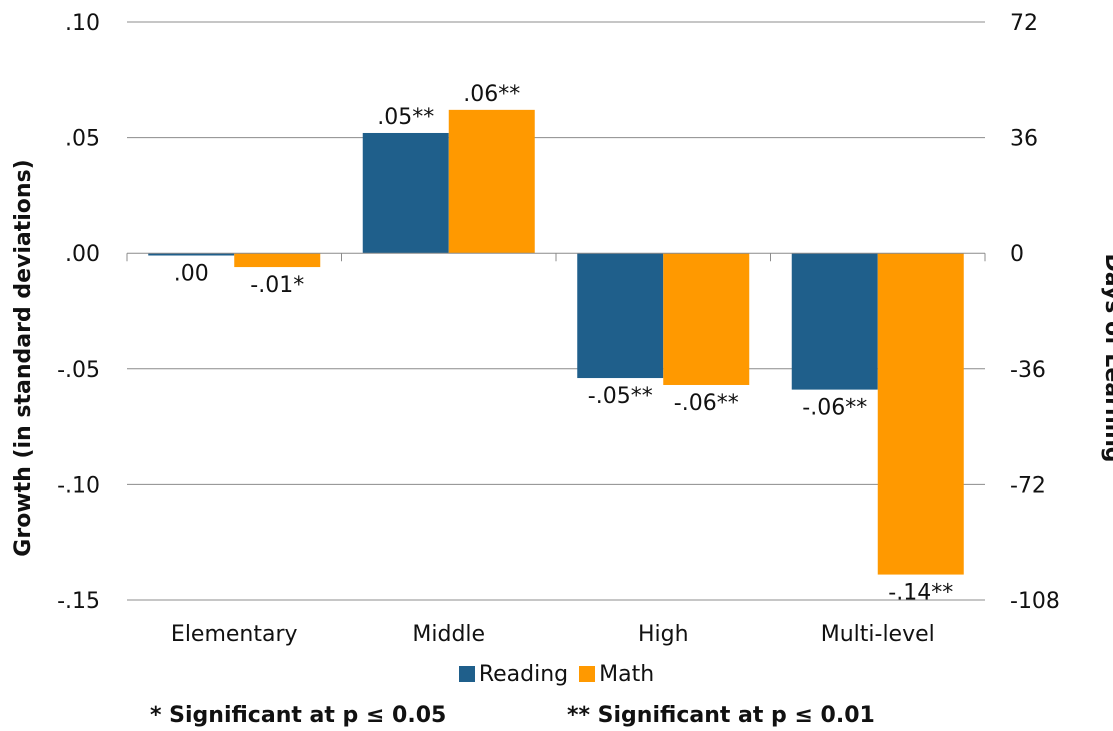 This screenshot has height=731, width=1113. Describe the element at coordinates (1028, 370) in the screenshot. I see `y-tick-label-right: -36` at that location.